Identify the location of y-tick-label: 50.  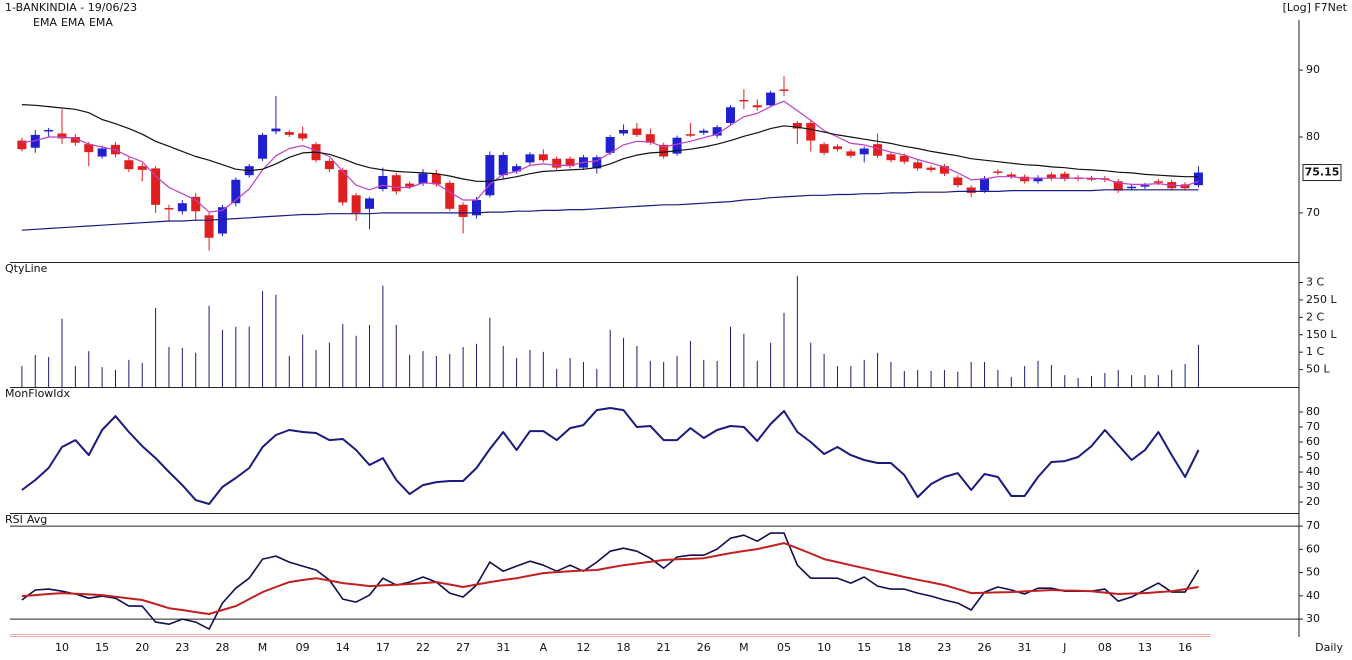
(1313, 456).